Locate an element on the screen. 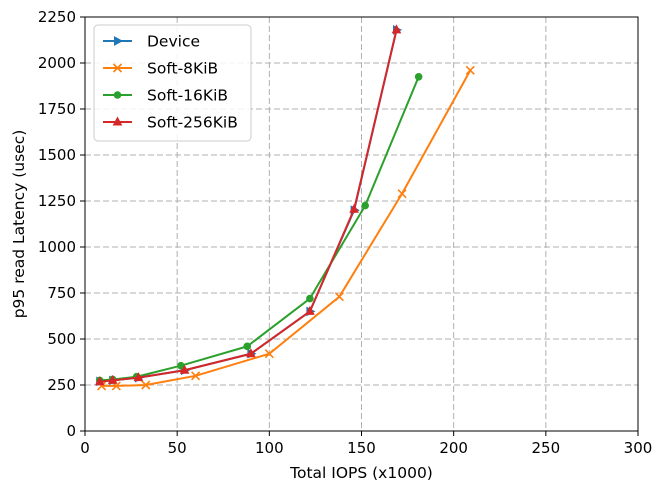 The height and width of the screenshot is (492, 663). y-tick-label: 0 is located at coordinates (71, 431).